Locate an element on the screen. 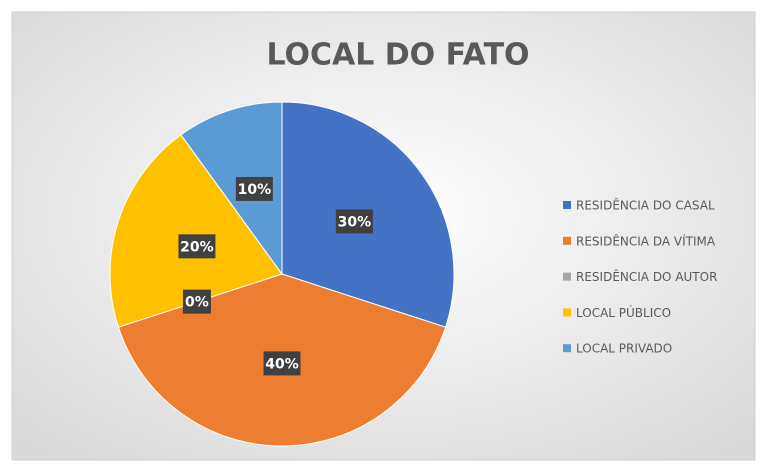 This screenshot has height=468, width=767. data-label: 0% is located at coordinates (197, 303).